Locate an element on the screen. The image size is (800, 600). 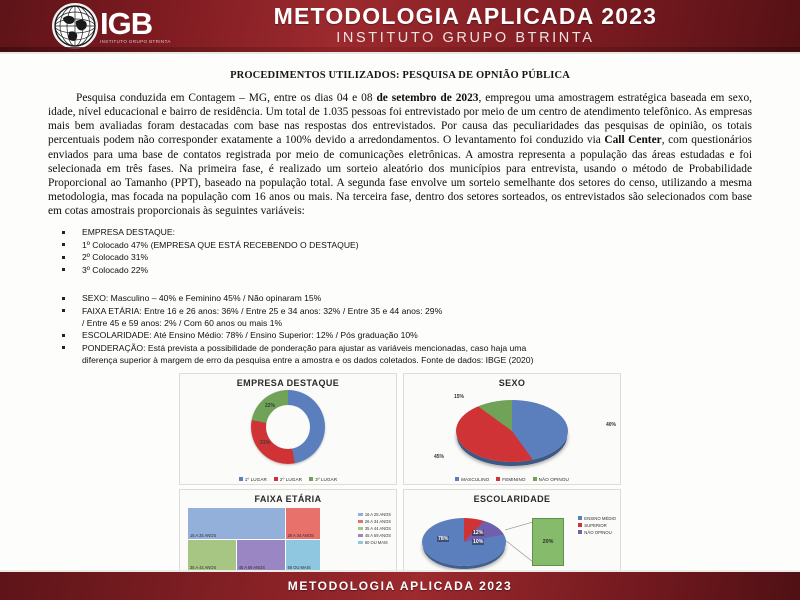
slice-label-nao-opinou: 10% is located at coordinates (478, 541).